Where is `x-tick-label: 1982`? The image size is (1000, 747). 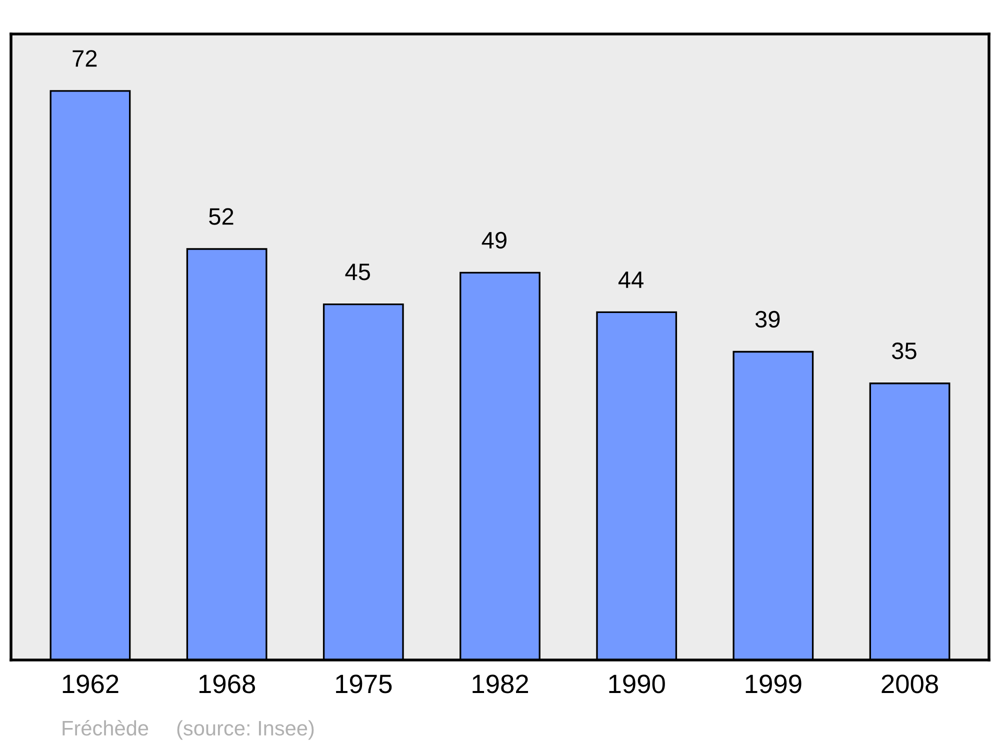 x-tick-label: 1982 is located at coordinates (500, 684).